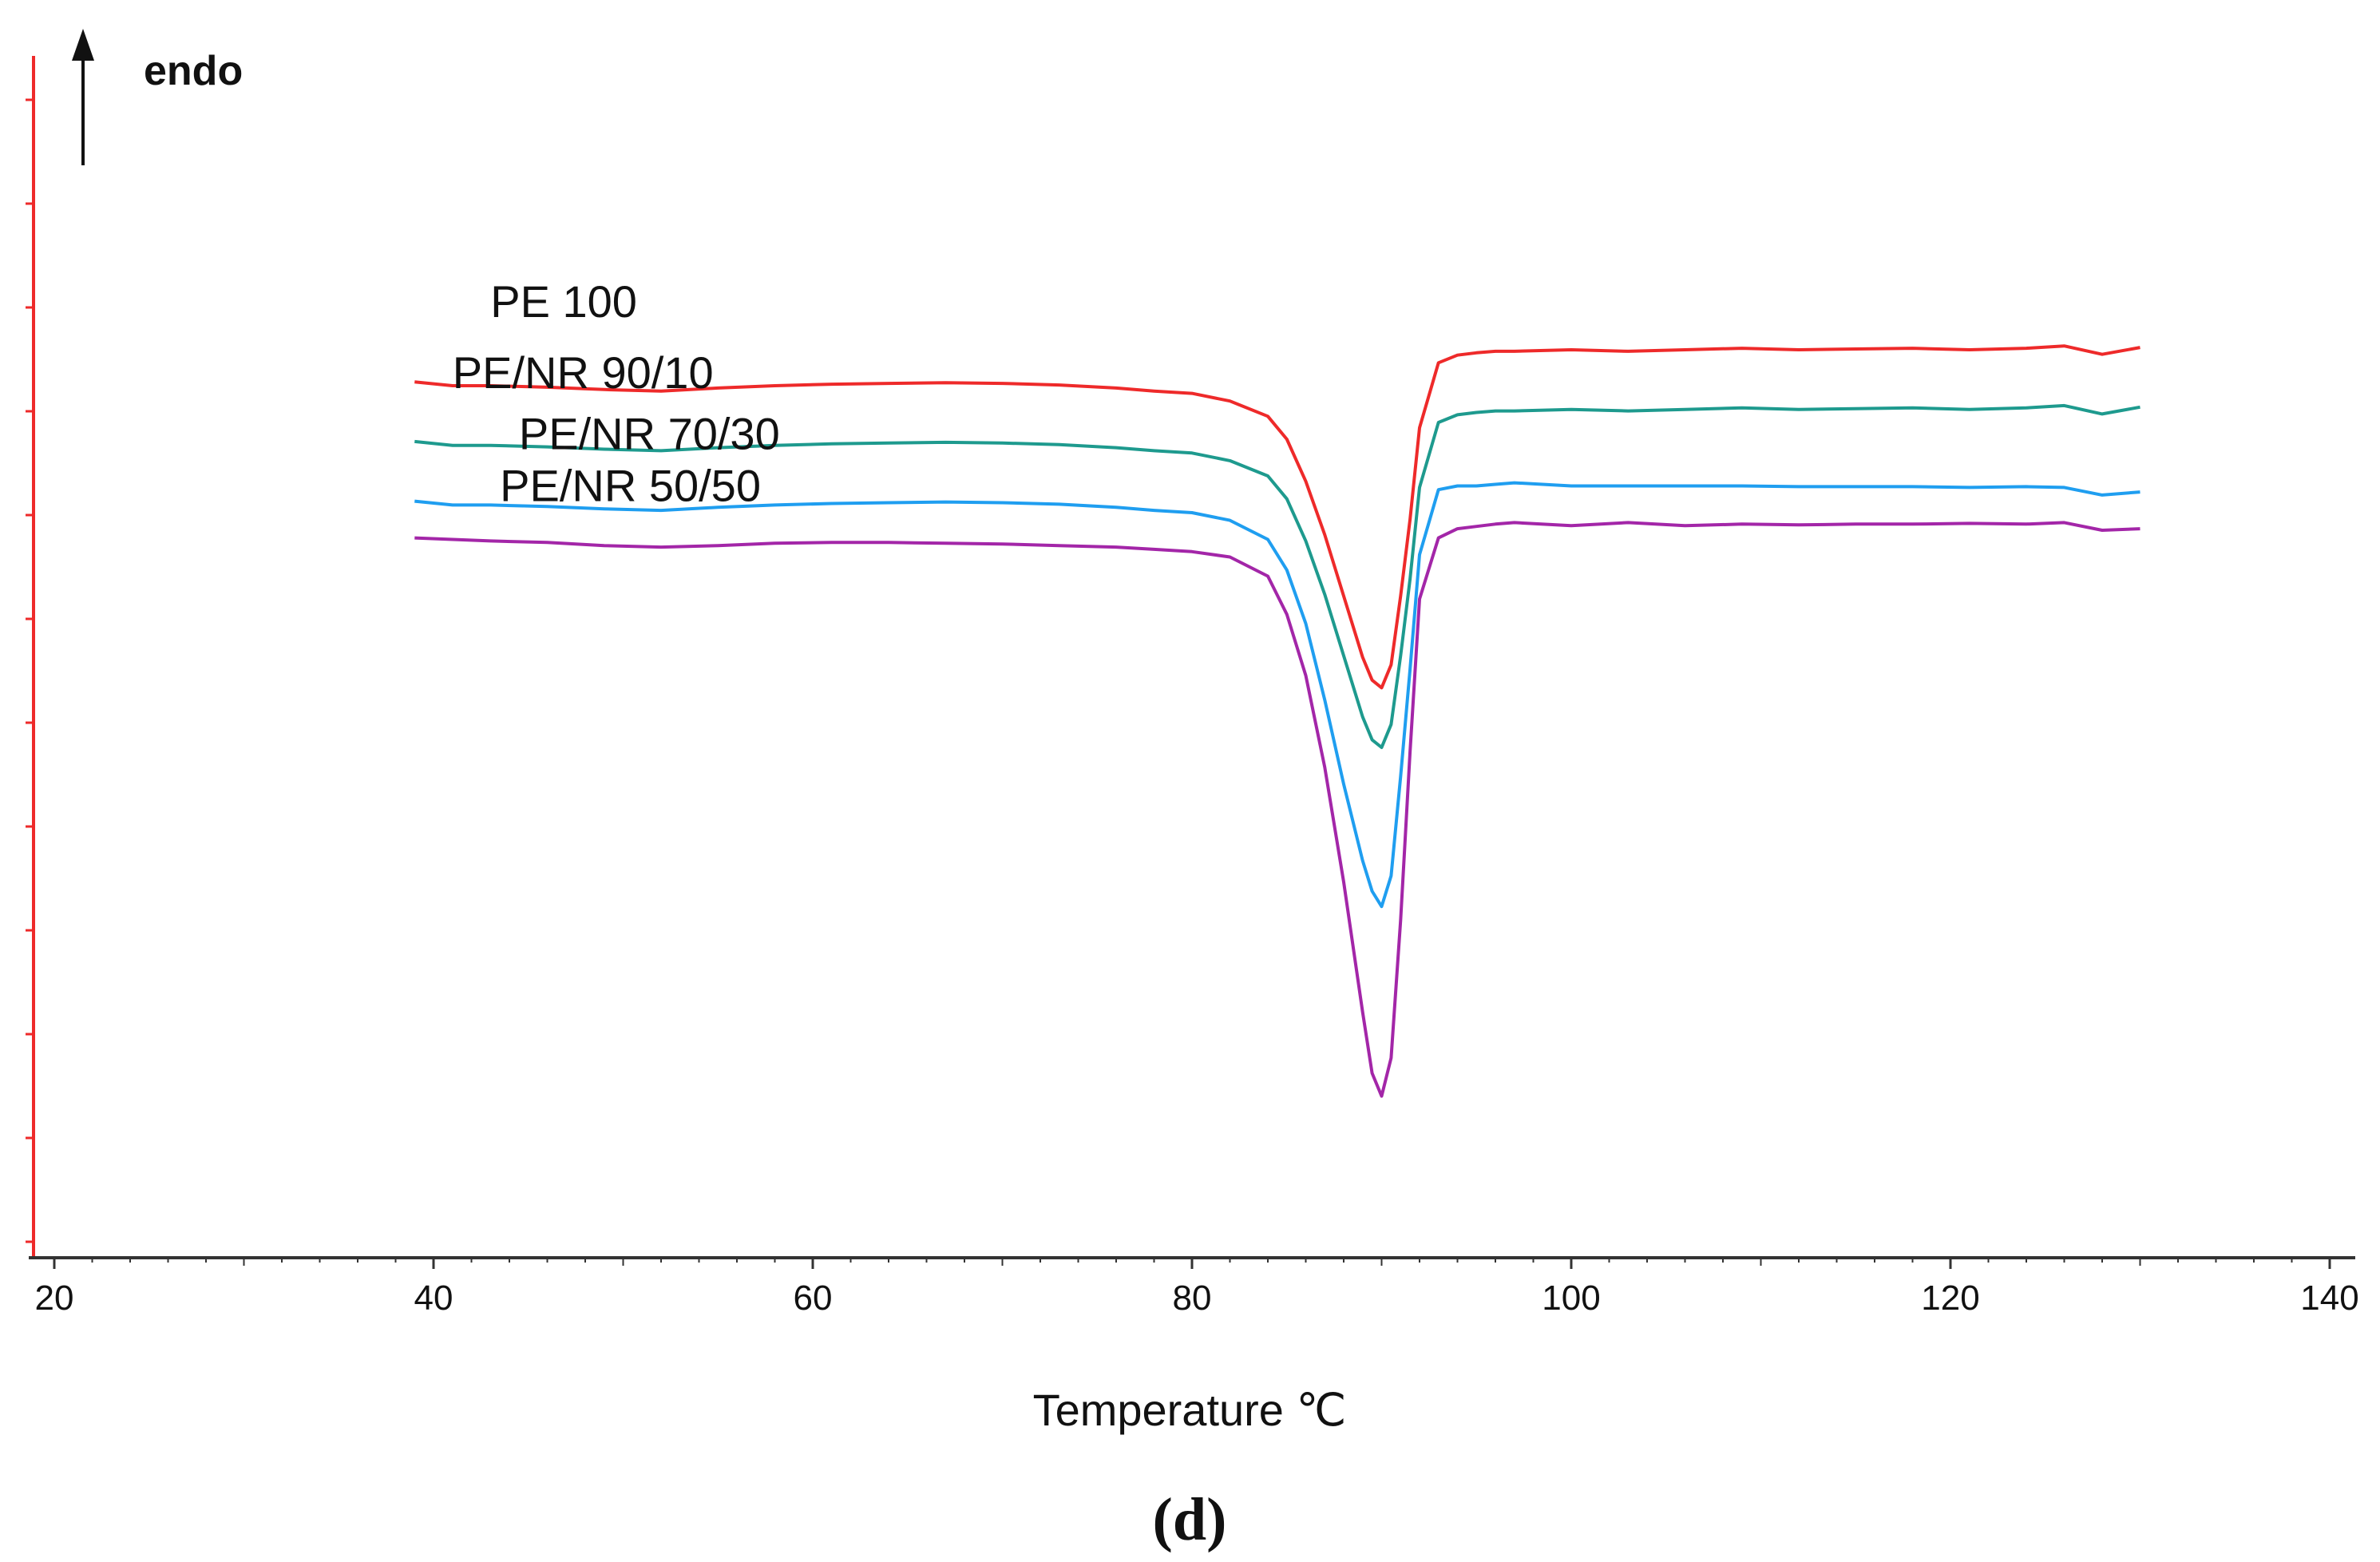 This screenshot has height=1562, width=2380. Describe the element at coordinates (1190, 1410) in the screenshot. I see `x-axis-title: Temperature ℃` at that location.